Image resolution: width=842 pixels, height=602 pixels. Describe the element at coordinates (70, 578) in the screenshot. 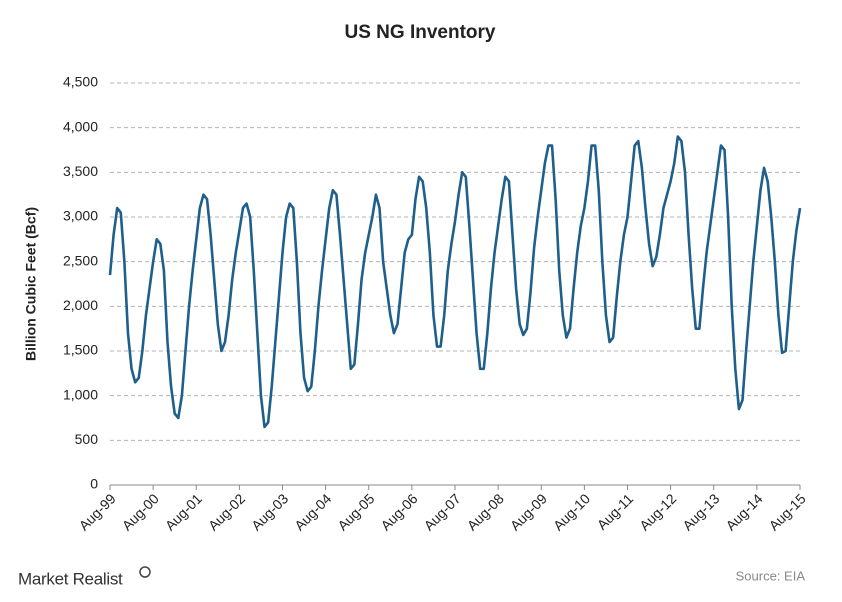

I see `brand-logo: Market Realist` at that location.